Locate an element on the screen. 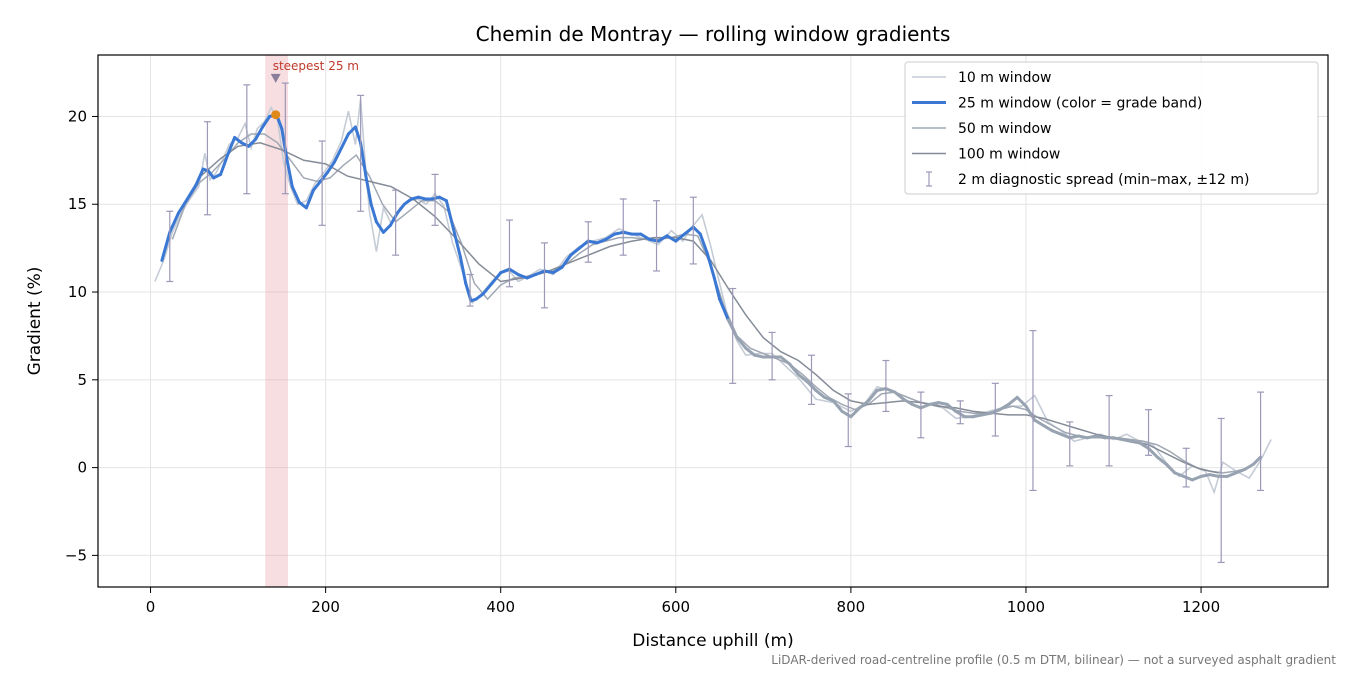 This screenshot has width=1350, height=675. legend-label: 2 m diagnostic spread (min–max, ±12 m) is located at coordinates (1103, 180).